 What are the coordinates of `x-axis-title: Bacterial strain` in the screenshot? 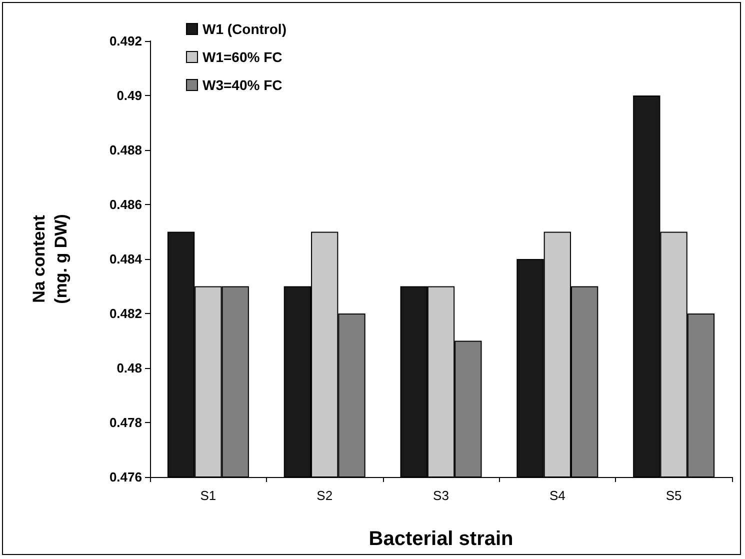 It's located at (441, 539).